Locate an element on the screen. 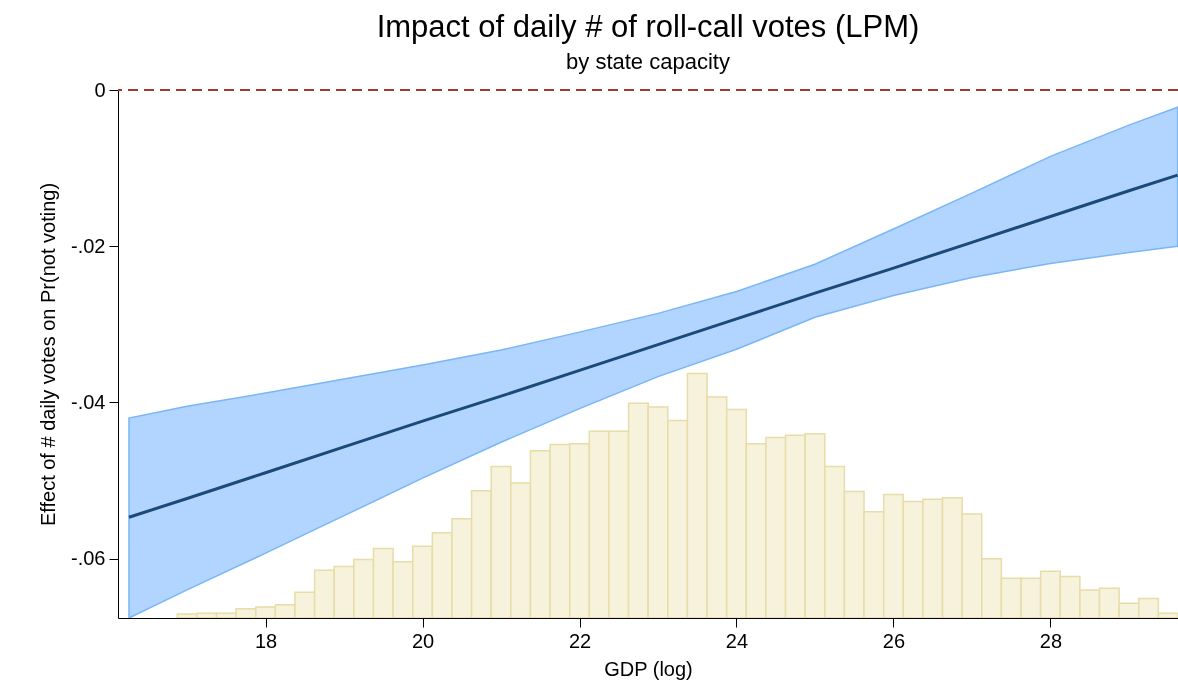 The width and height of the screenshot is (1178, 700). chart-subtitle: by state capacity is located at coordinates (648, 61).